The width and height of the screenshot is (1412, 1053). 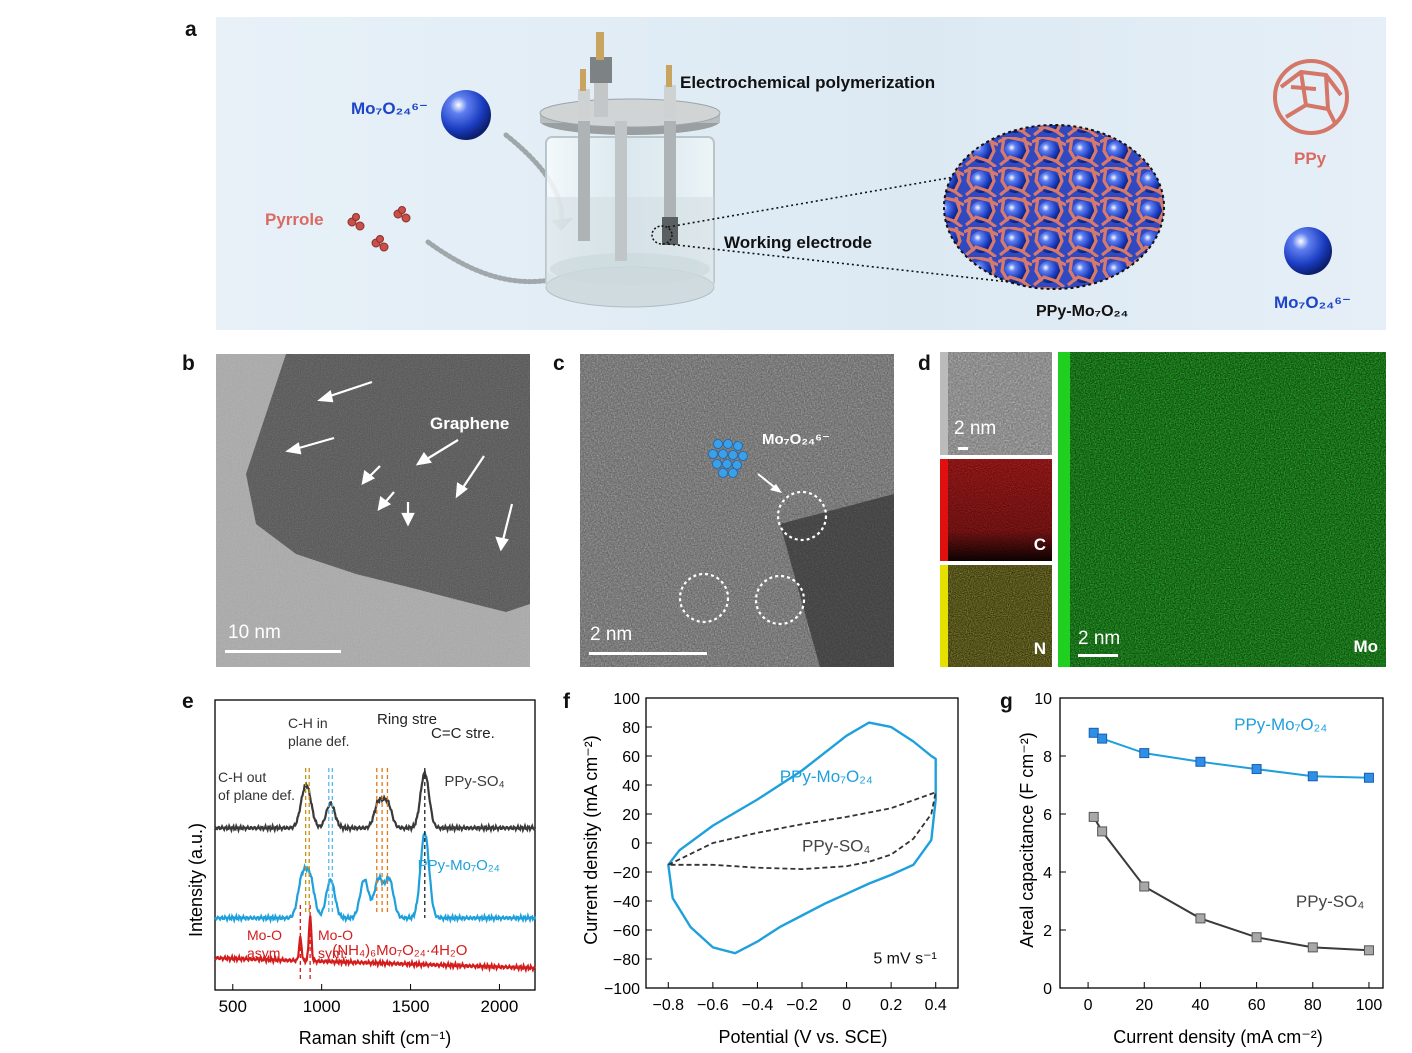 What do you see at coordinates (626, 699) in the screenshot?
I see `cv-y-tick-label: 100` at bounding box center [626, 699].